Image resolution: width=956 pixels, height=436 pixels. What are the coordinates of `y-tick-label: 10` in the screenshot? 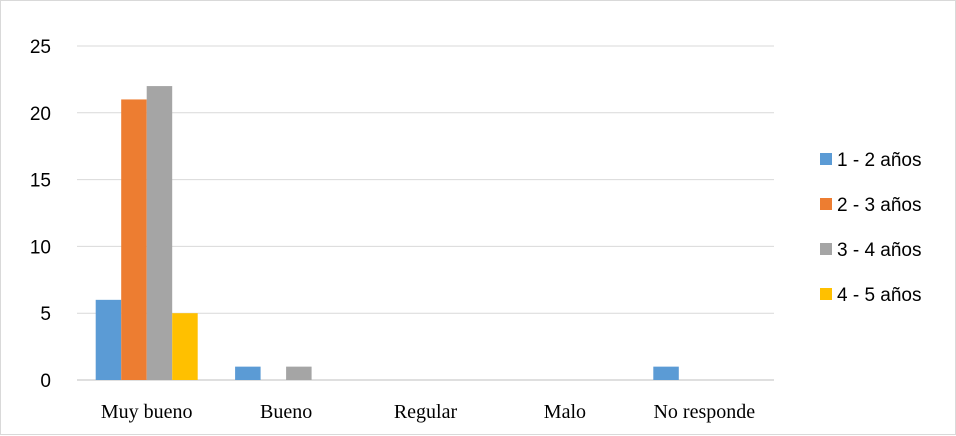 It's located at (40, 247).